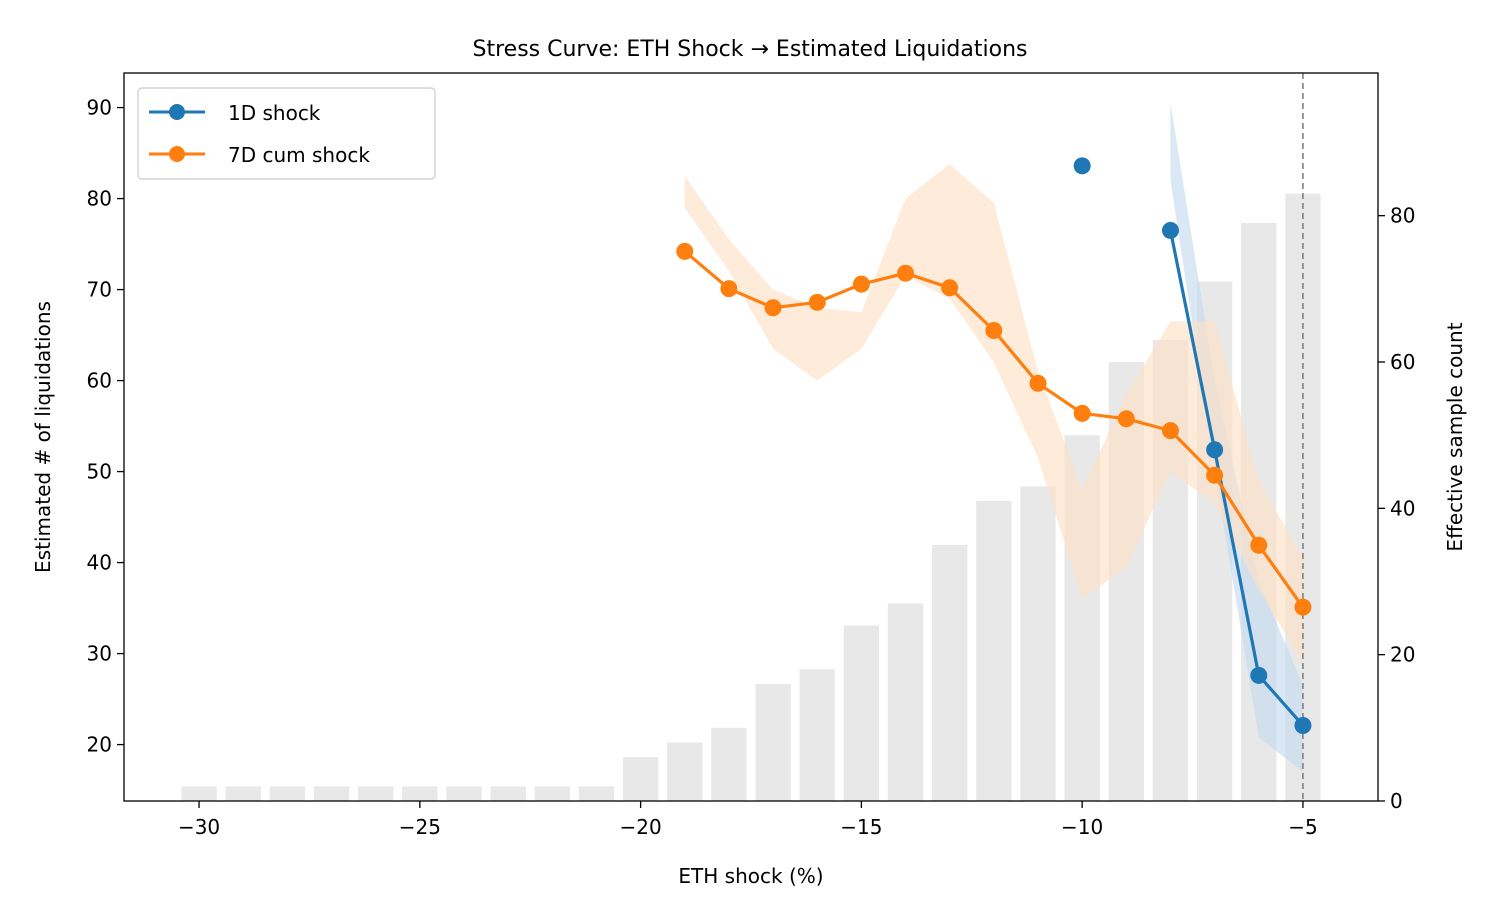 The height and width of the screenshot is (919, 1500). What do you see at coordinates (748, 820) in the screenshot?
I see `x-axis-ticks: −30 −25 −20 −15 −10 −5` at bounding box center [748, 820].